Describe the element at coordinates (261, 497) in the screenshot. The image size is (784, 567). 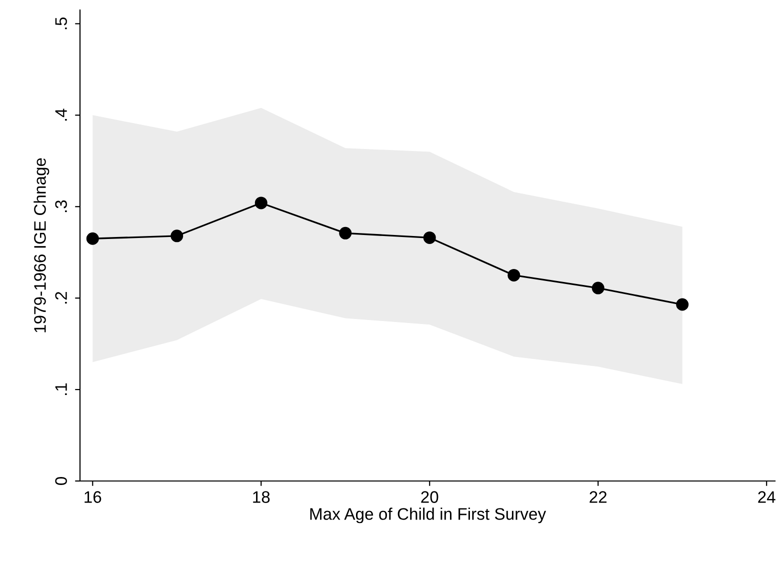
I see `x-tick-label: 18` at that location.